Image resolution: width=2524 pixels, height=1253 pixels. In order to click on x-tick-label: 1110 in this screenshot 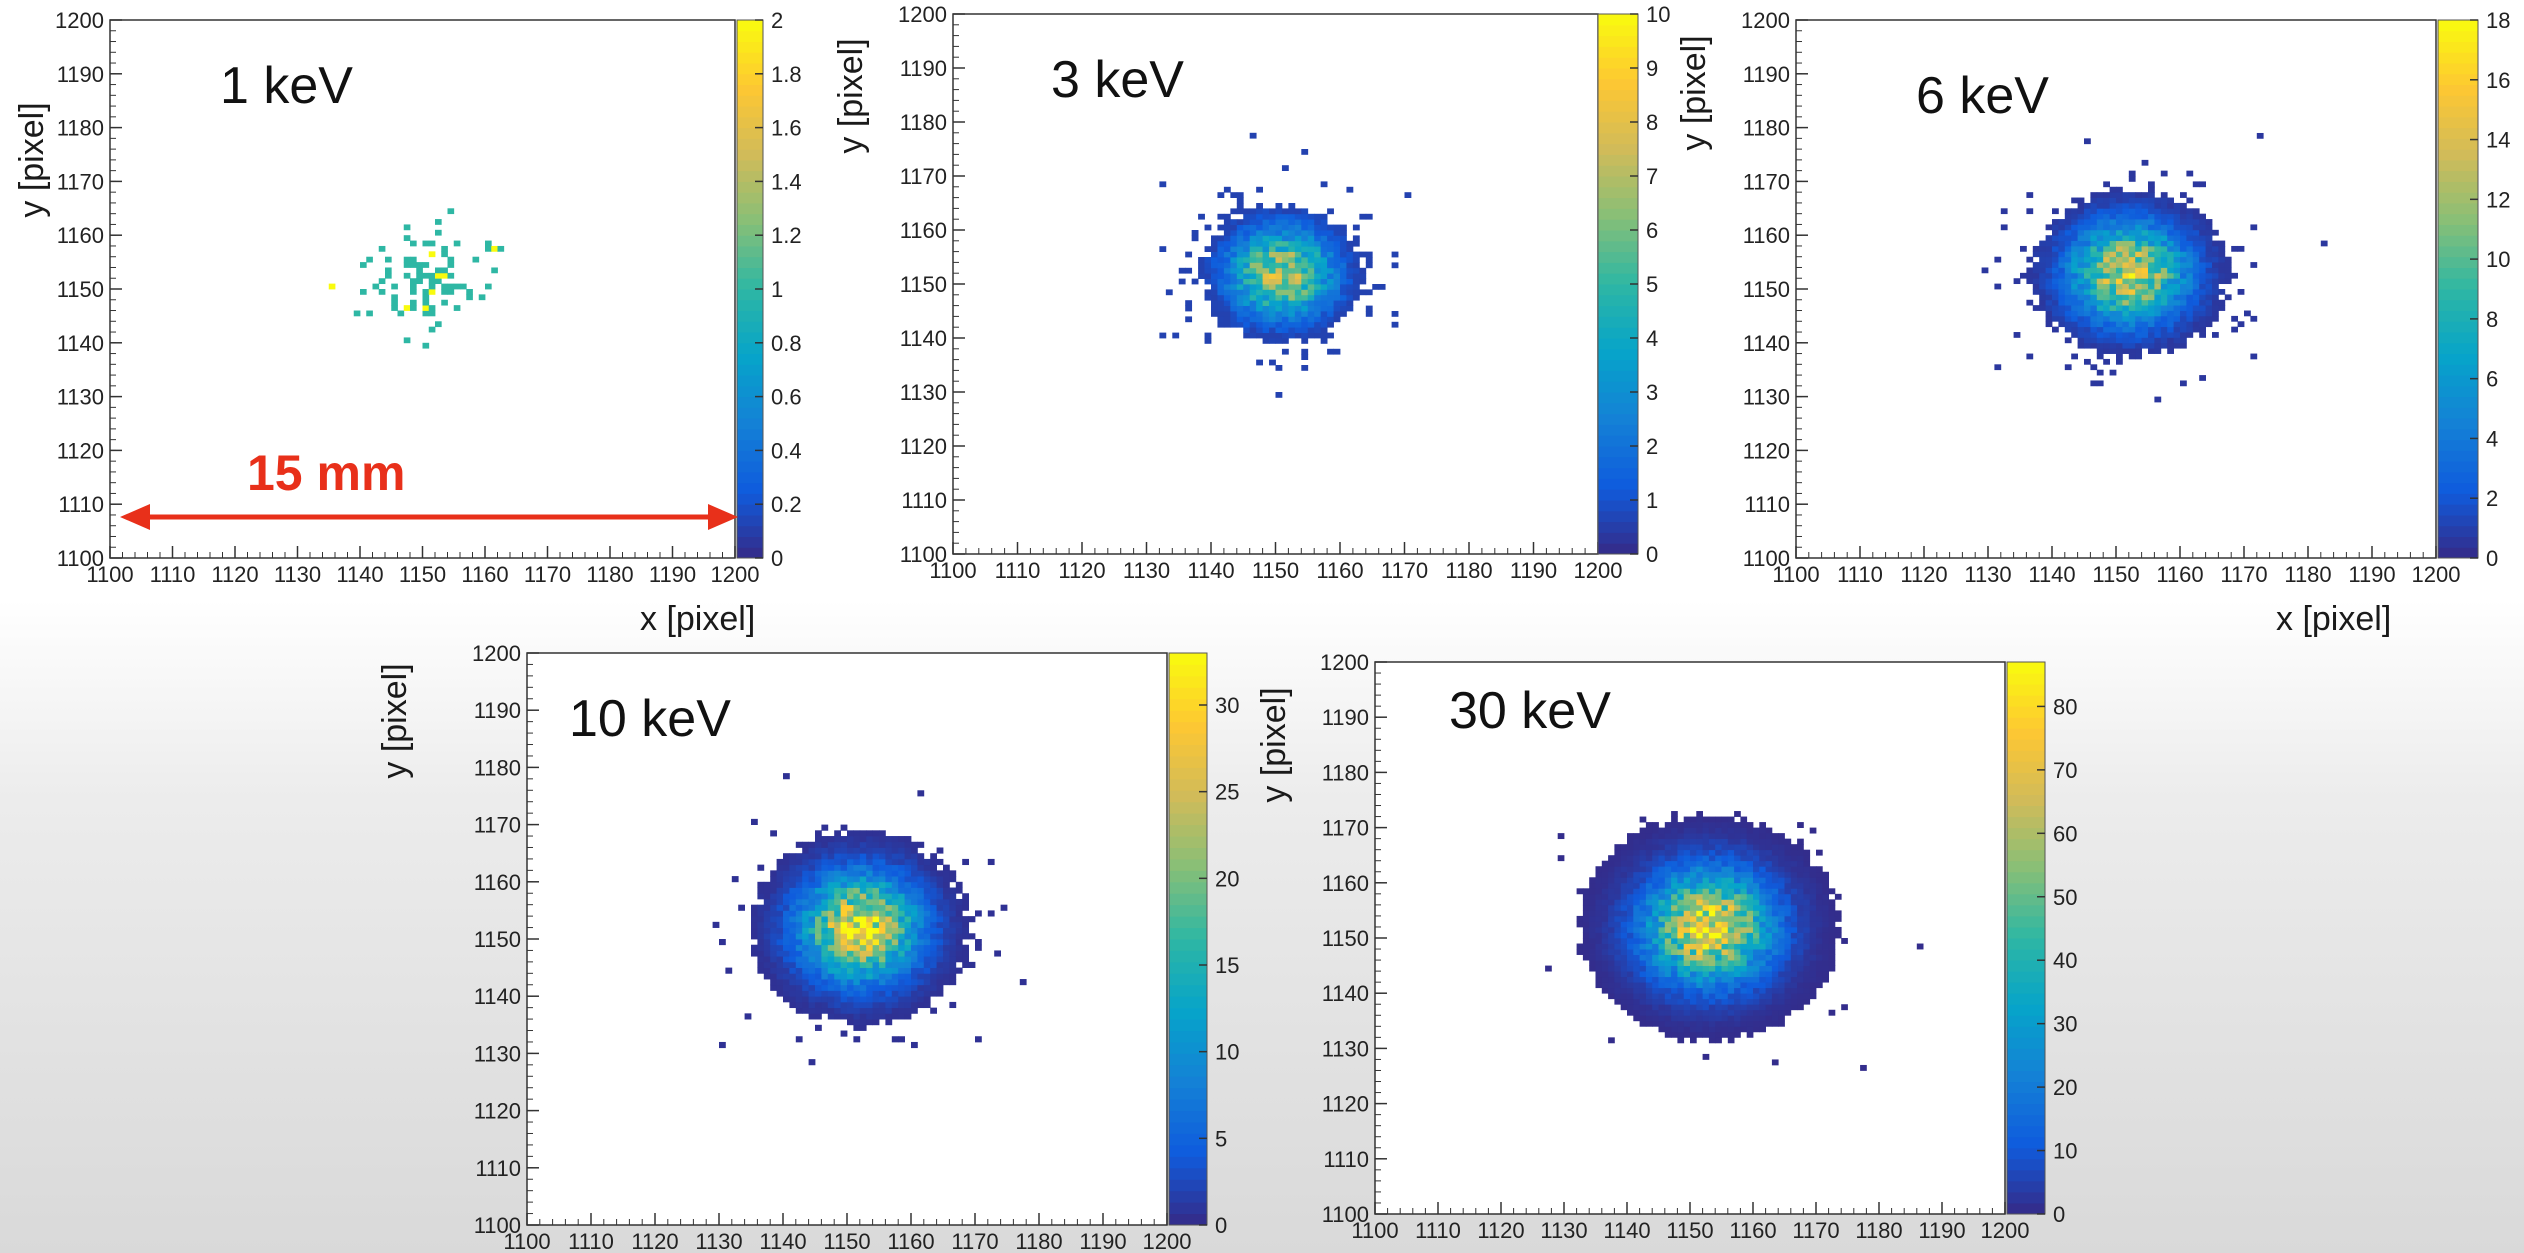, I will do `click(591, 1241)`.